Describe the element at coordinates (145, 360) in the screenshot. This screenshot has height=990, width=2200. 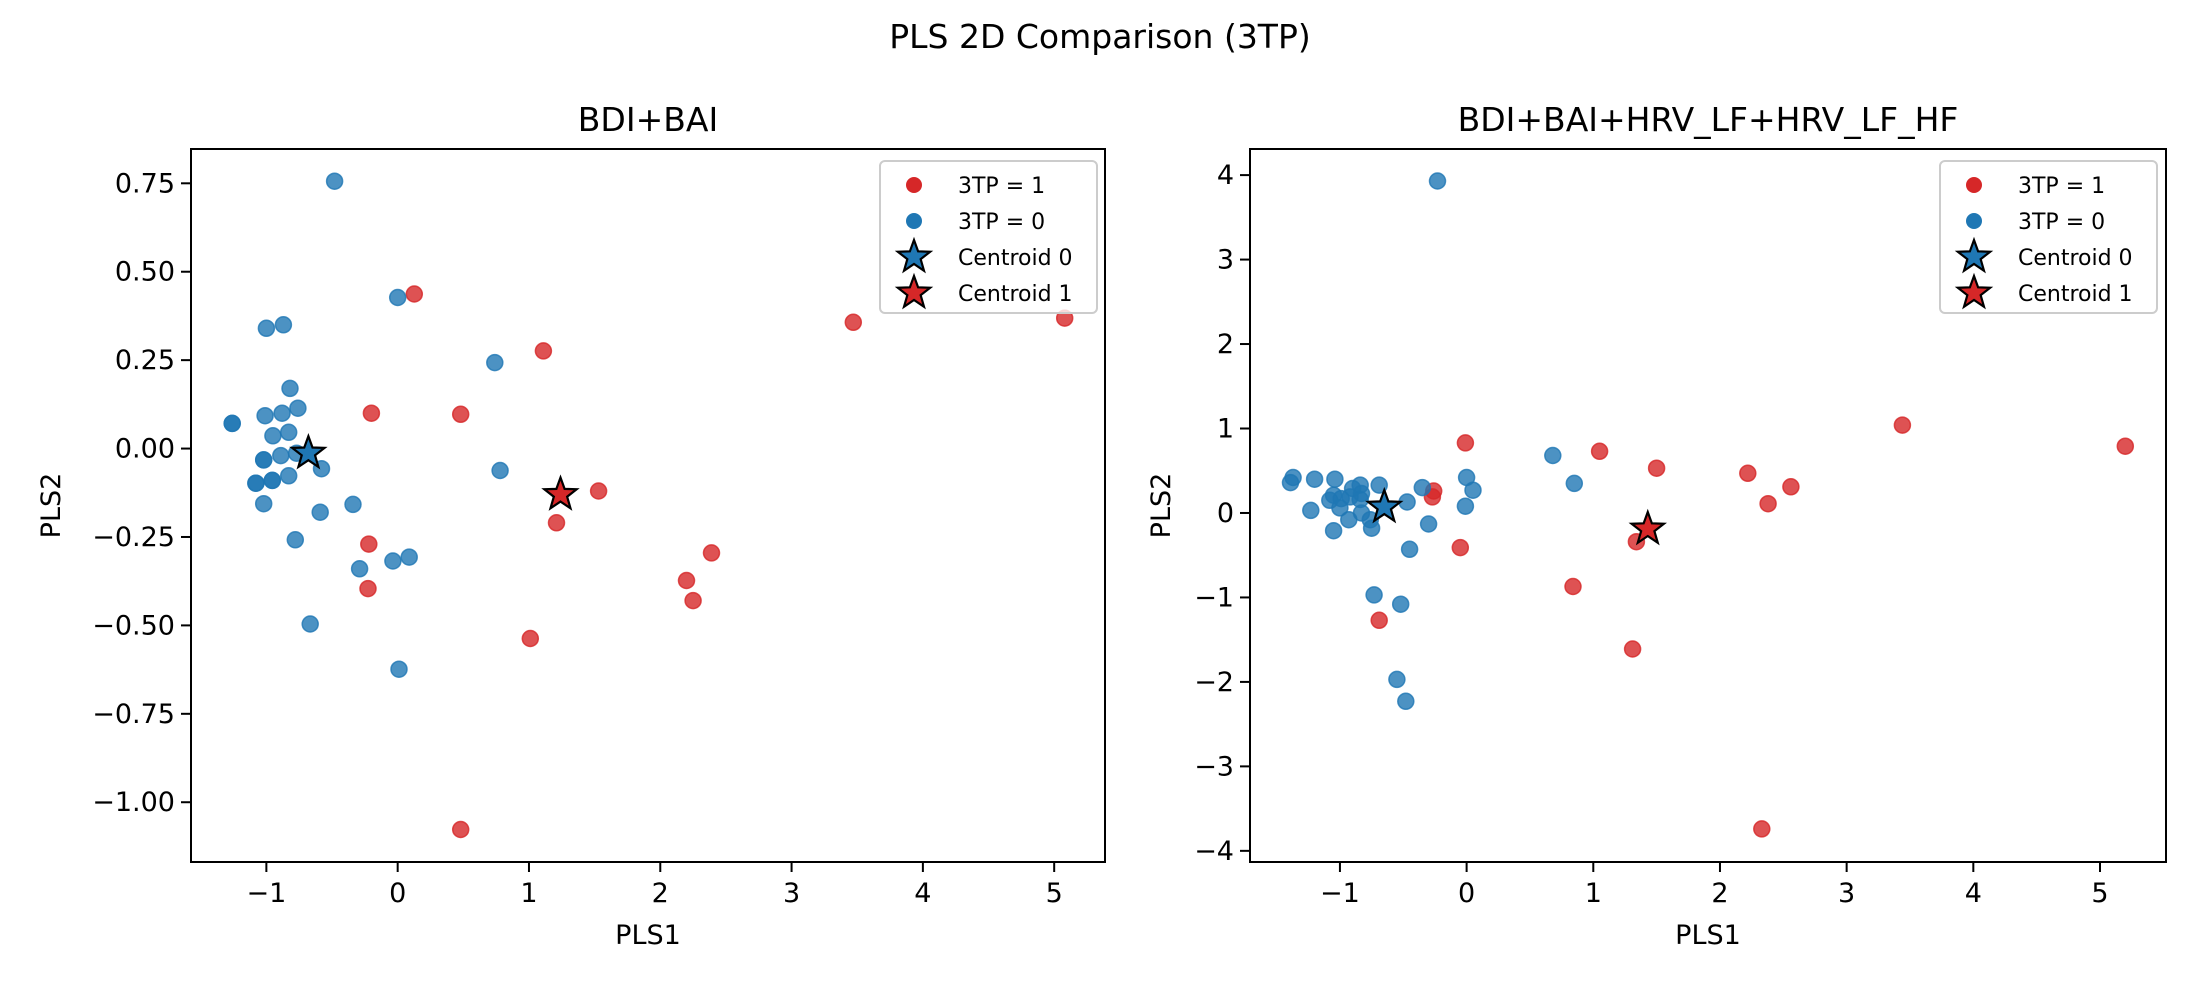
I see `y-tick-label: 0.25` at that location.